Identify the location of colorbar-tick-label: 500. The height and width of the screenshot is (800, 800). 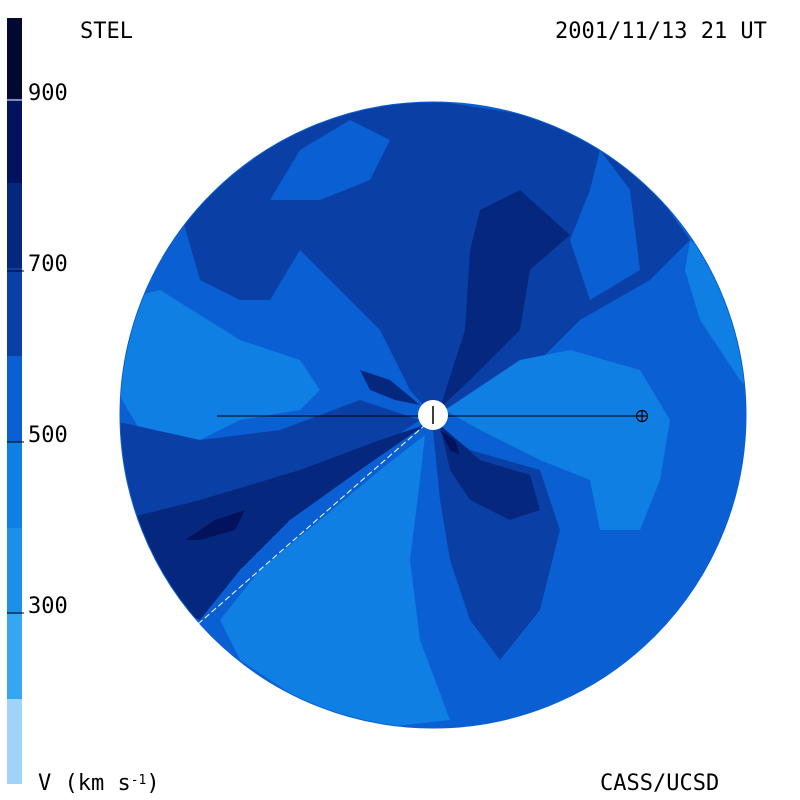
(48, 435).